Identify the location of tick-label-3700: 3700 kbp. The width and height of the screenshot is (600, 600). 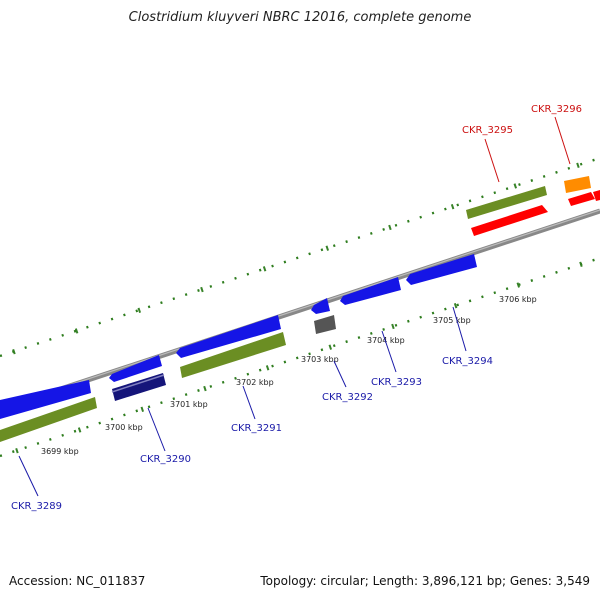
(124, 427).